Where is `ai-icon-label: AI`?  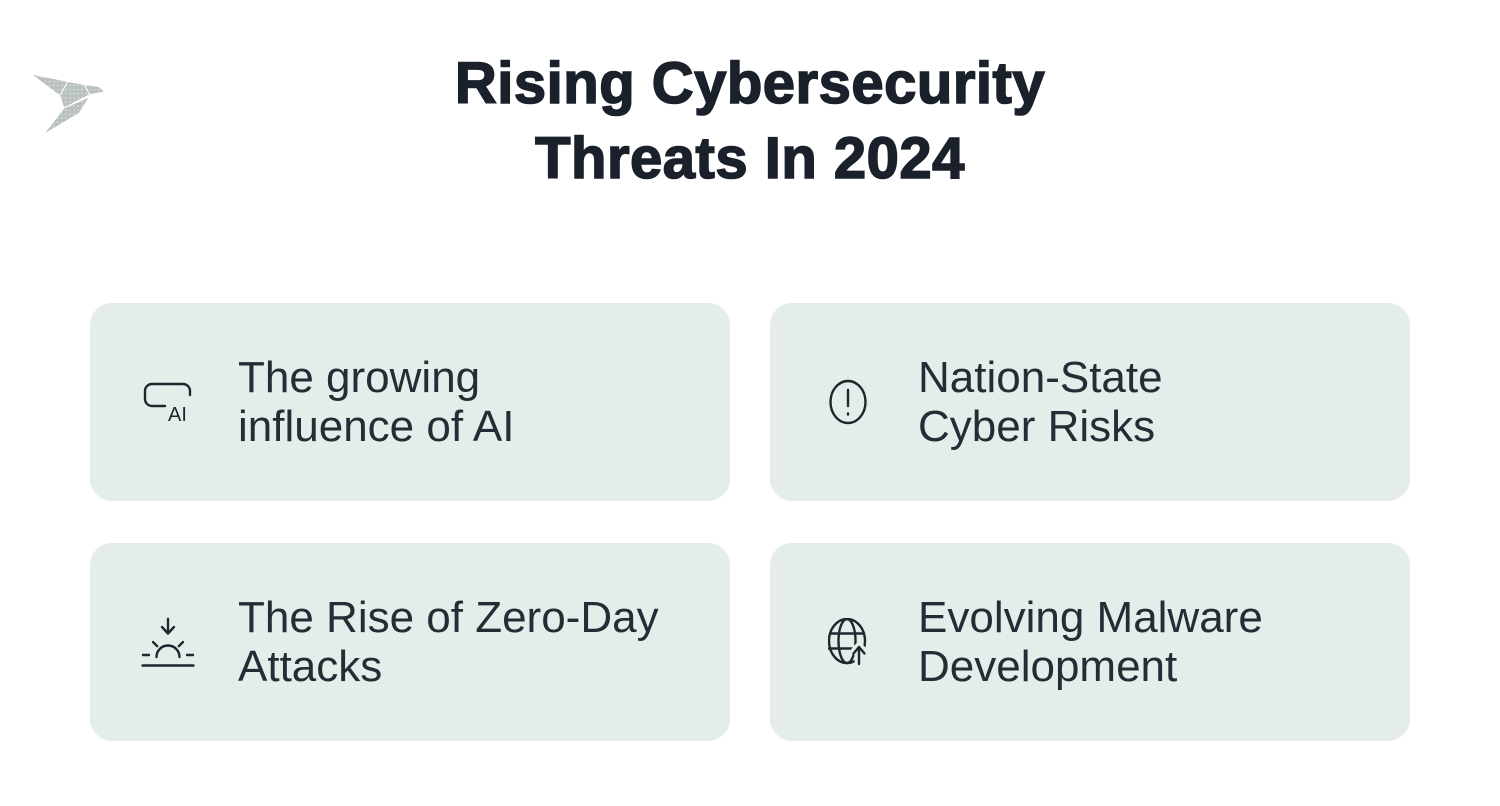 ai-icon-label: AI is located at coordinates (177, 413).